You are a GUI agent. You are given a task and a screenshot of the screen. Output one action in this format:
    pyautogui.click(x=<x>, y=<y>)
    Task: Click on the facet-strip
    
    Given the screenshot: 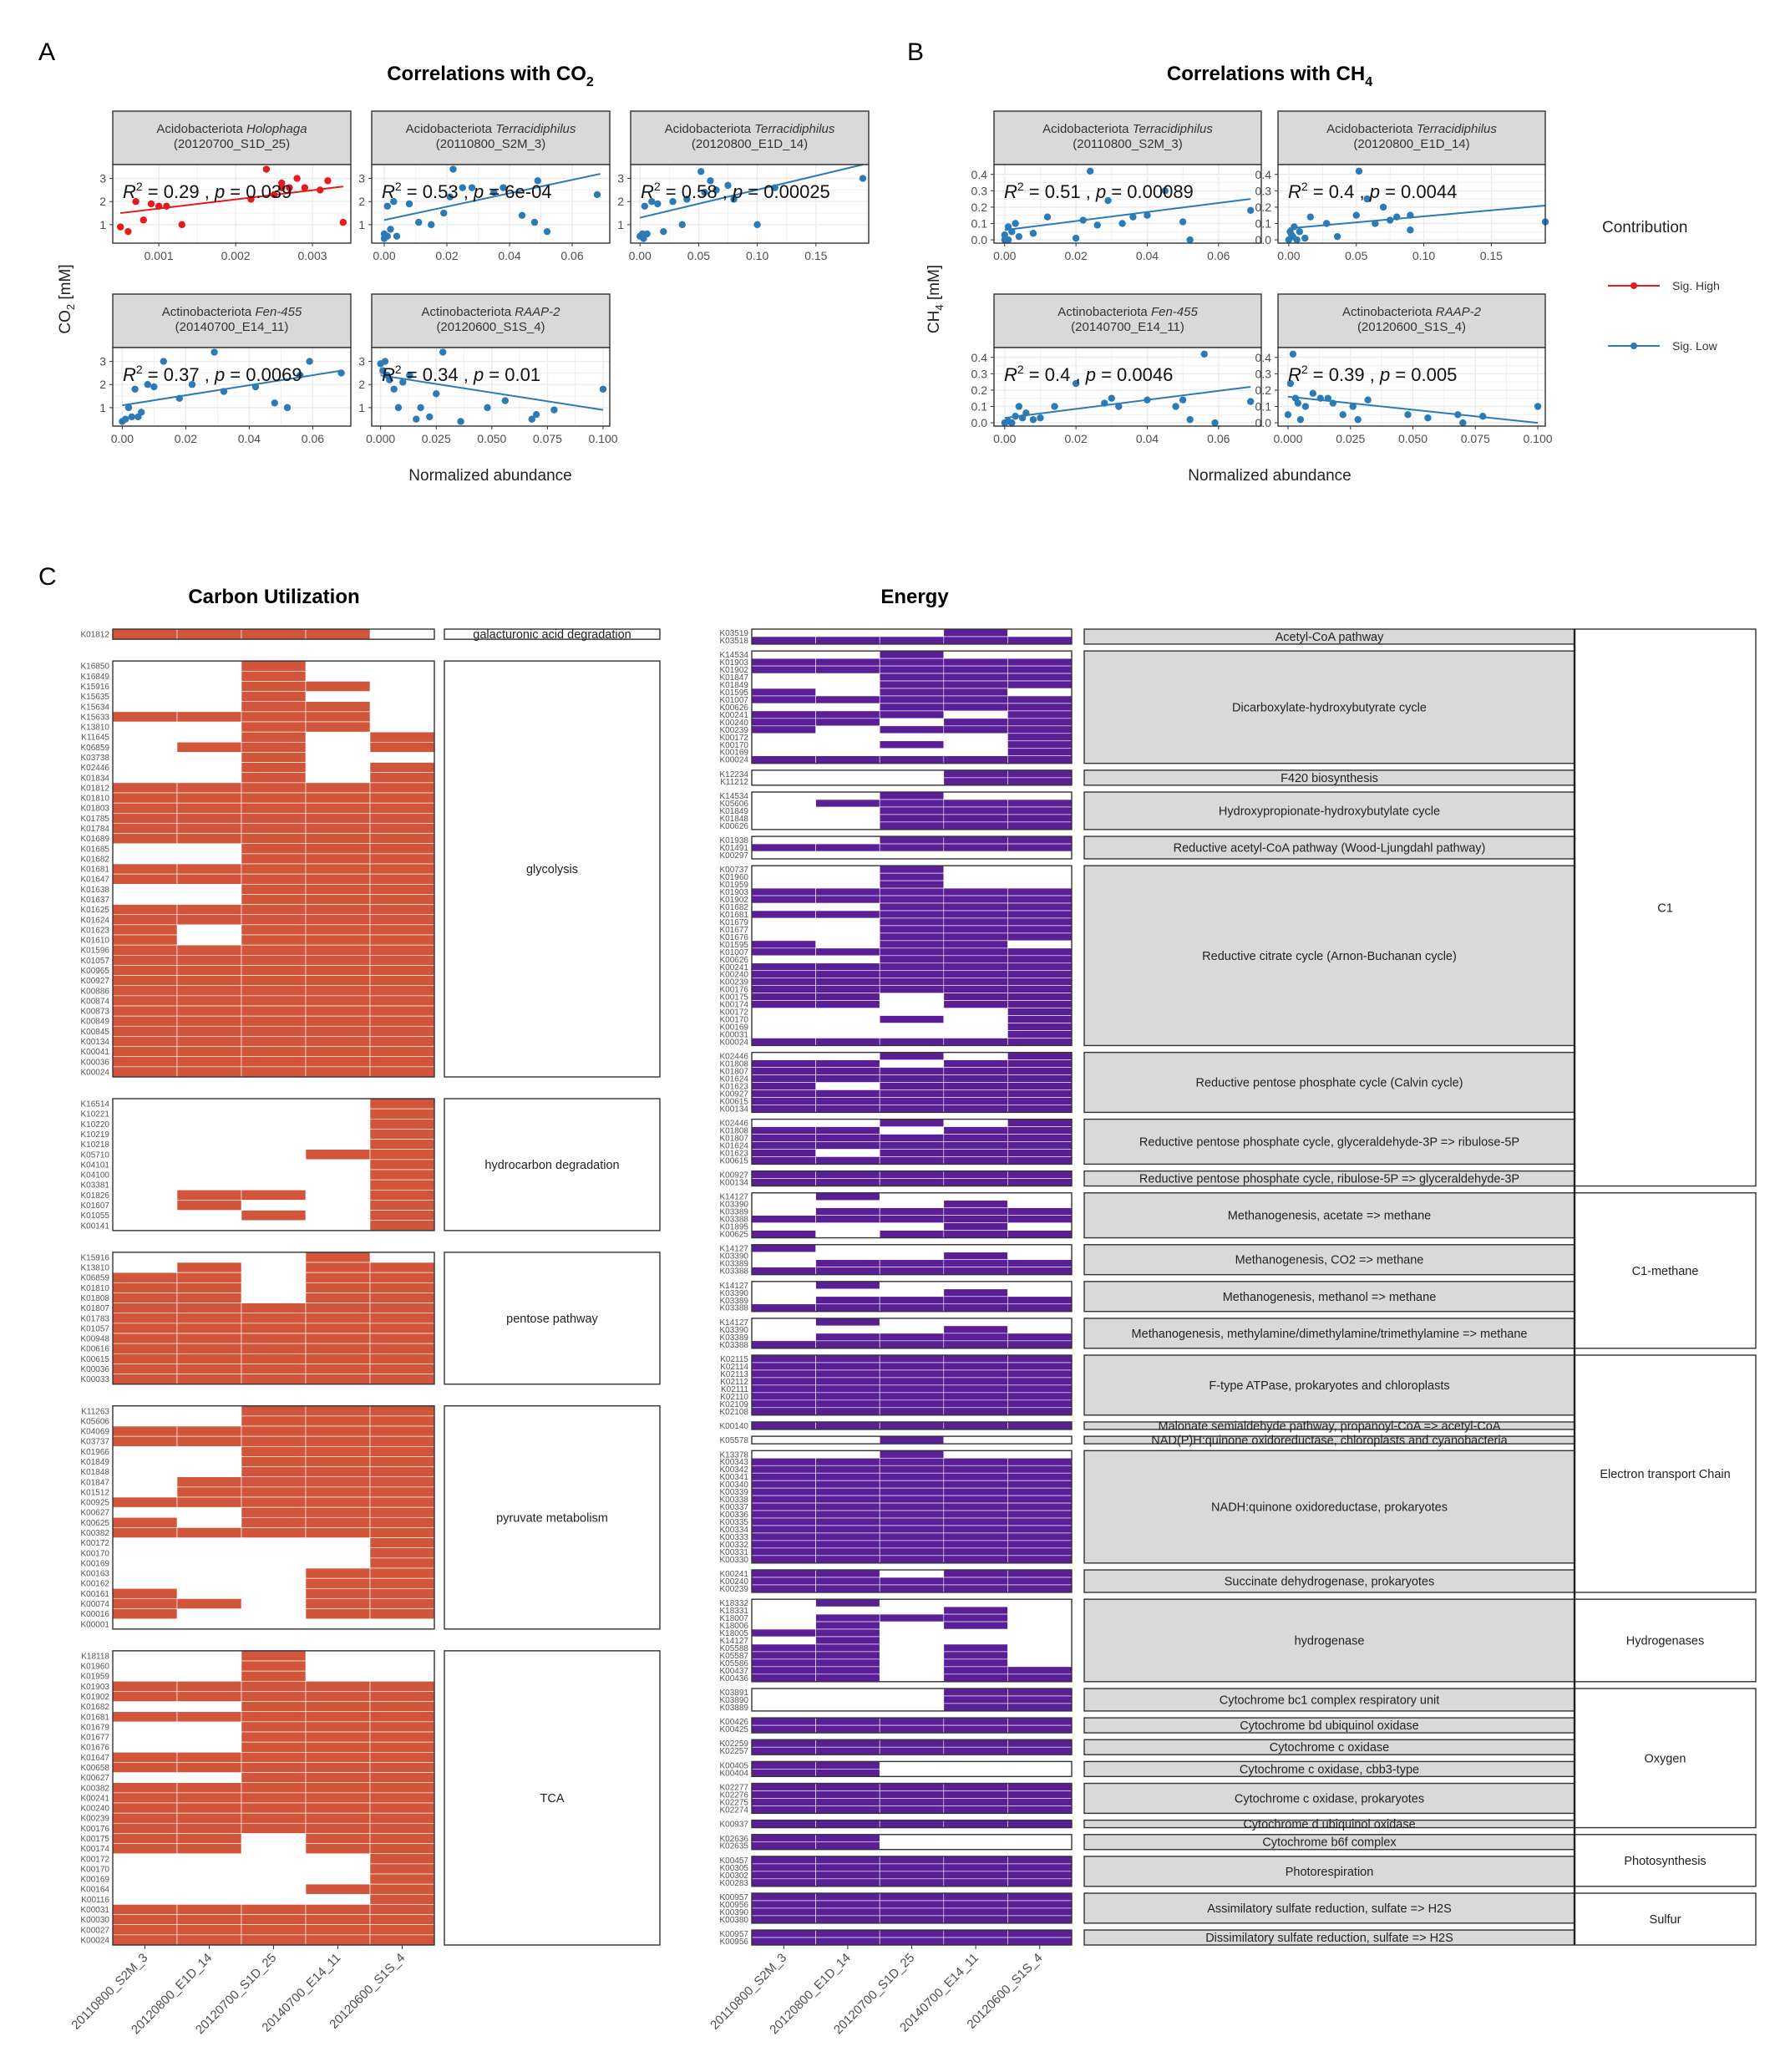 What is the action you would take?
    pyautogui.click(x=491, y=320)
    